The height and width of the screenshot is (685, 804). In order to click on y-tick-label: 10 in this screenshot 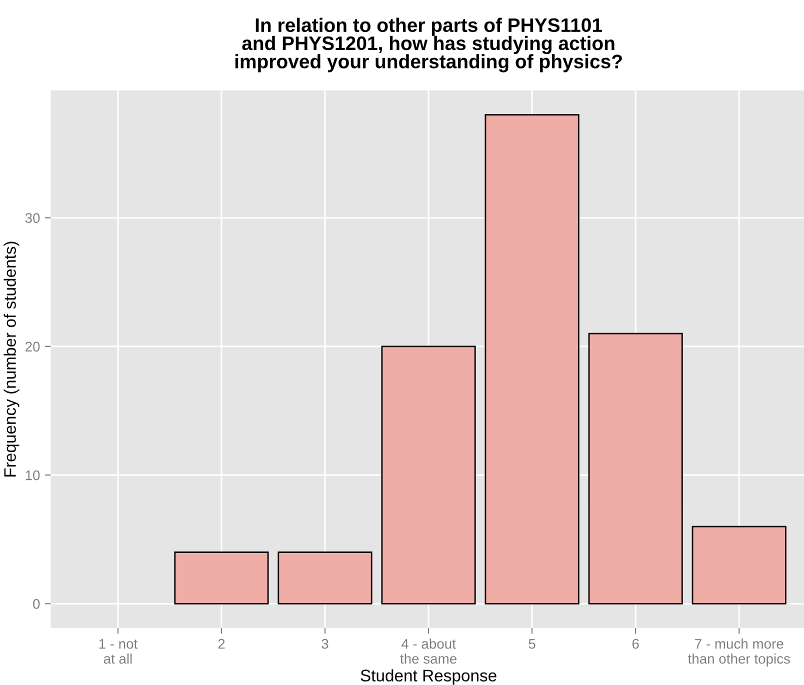, I will do `click(33, 475)`.